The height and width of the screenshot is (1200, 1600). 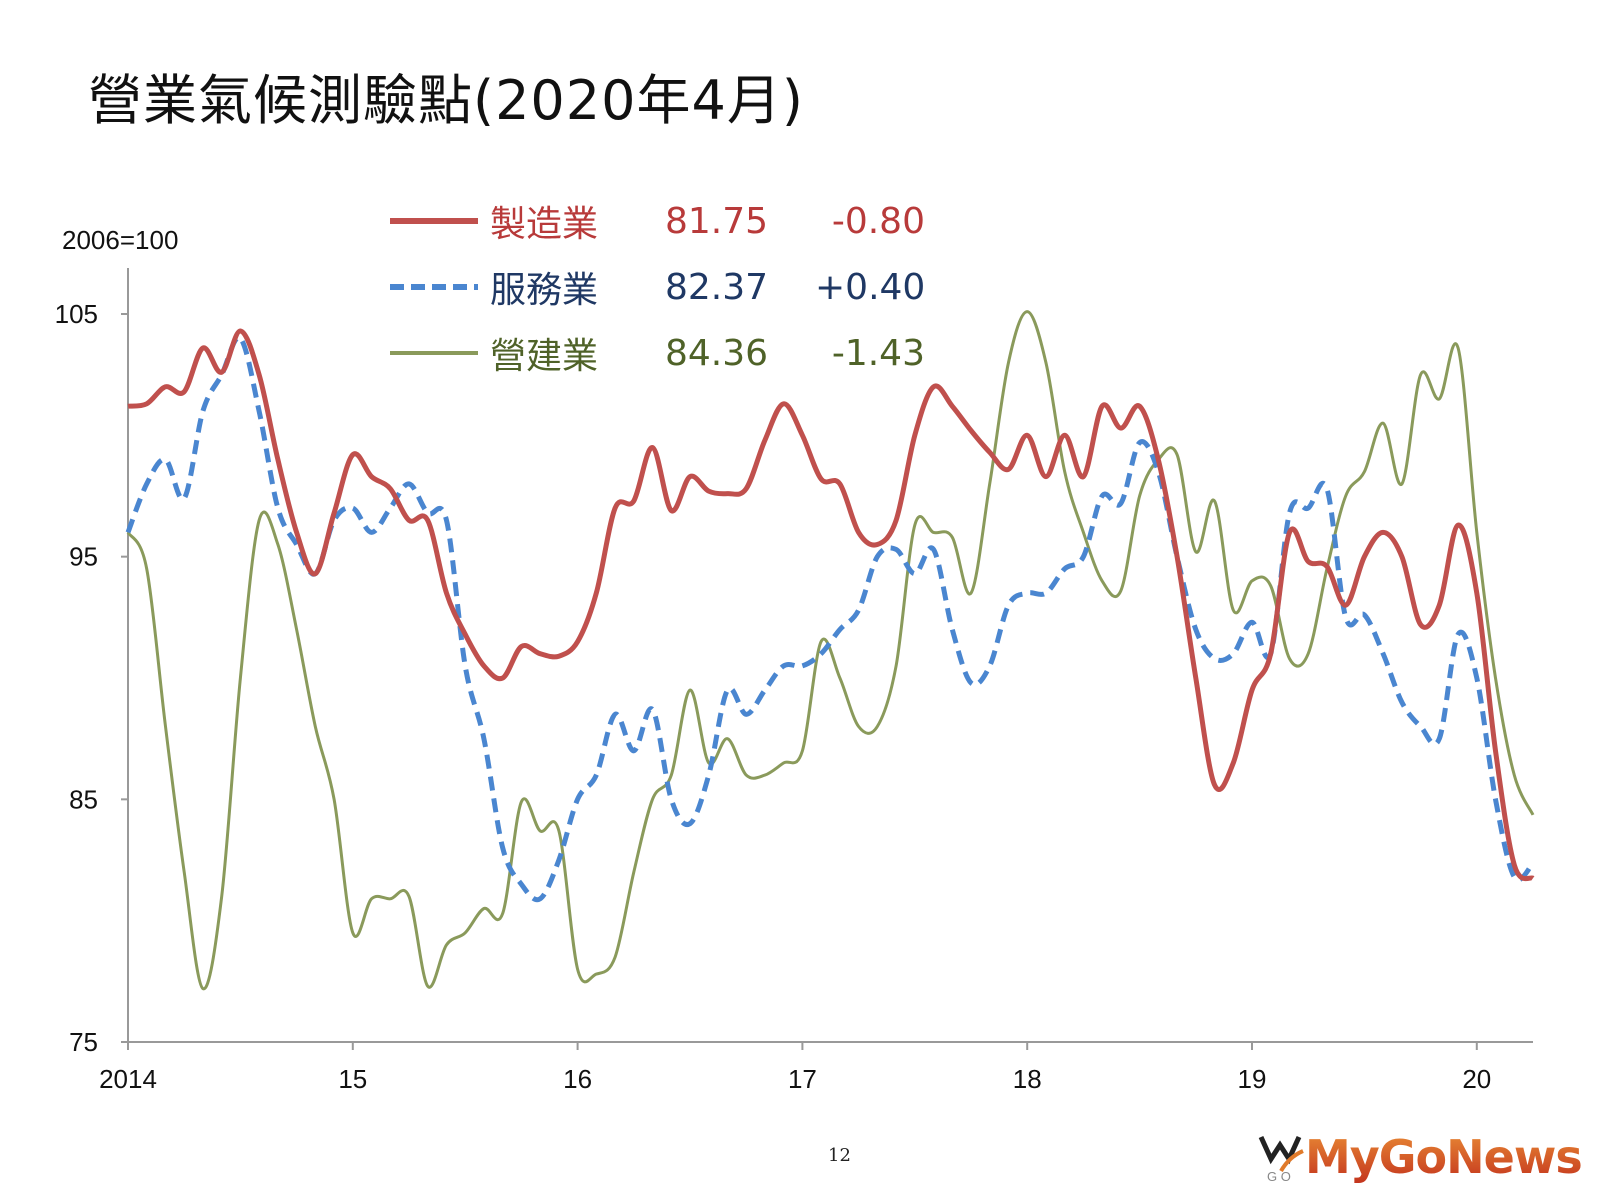 I want to click on legend-label: 服務業, so click(x=544, y=290).